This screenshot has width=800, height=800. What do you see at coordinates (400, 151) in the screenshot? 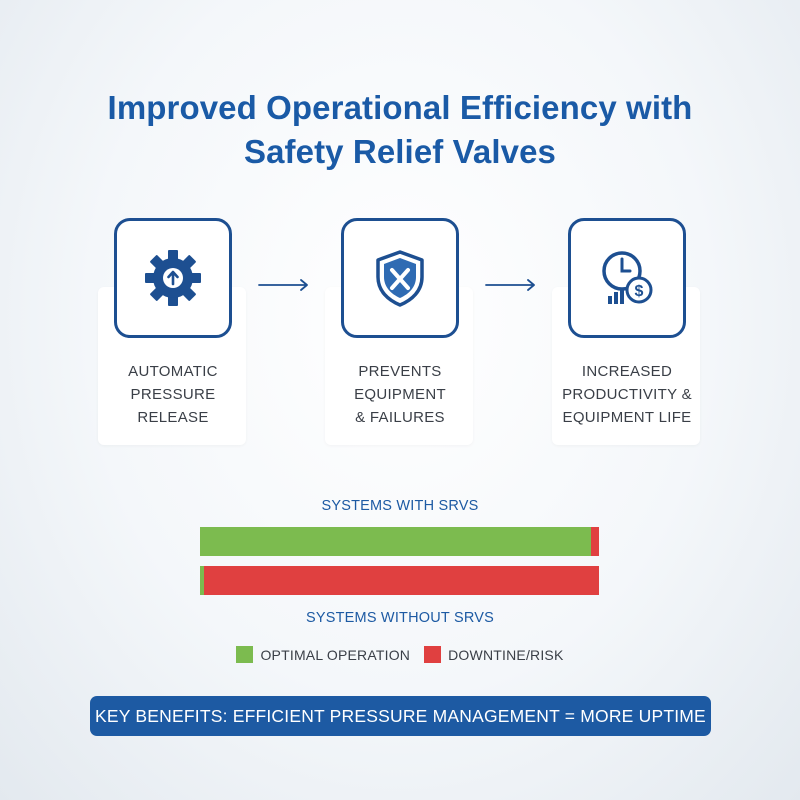
I see `title-line-2: Safety Relief Valves` at bounding box center [400, 151].